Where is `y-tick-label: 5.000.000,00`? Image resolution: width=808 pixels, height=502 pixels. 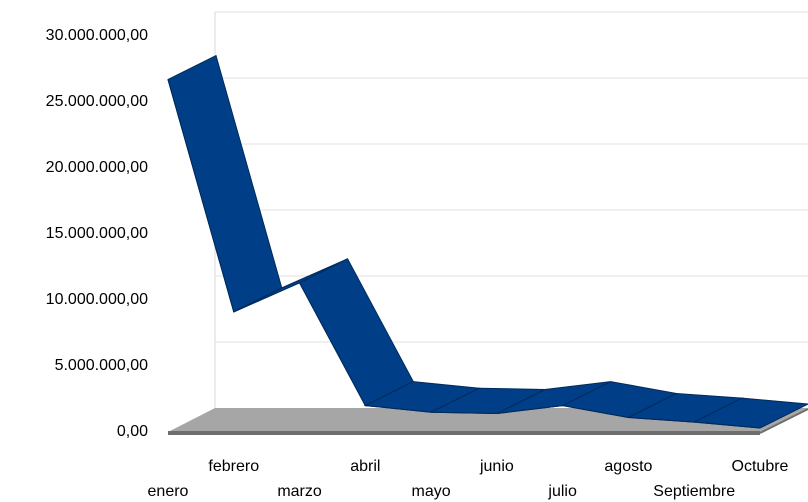
y-tick-label: 5.000.000,00 is located at coordinates (102, 365).